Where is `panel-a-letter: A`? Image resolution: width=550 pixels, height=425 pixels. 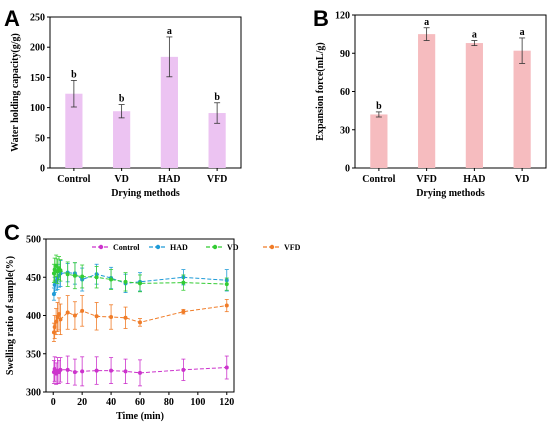 panel-a-letter: A is located at coordinates (12, 18).